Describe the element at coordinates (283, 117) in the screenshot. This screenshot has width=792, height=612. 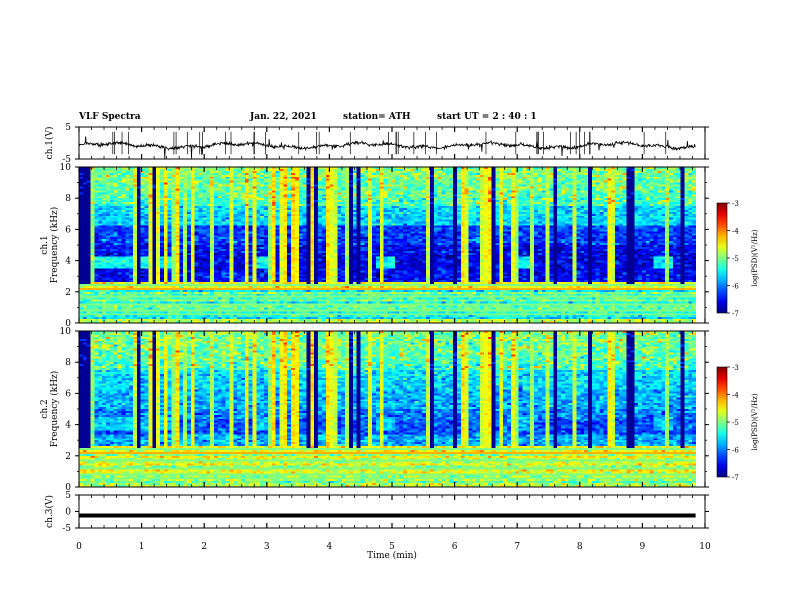
I see `date-label: Jan. 22, 2021` at that location.